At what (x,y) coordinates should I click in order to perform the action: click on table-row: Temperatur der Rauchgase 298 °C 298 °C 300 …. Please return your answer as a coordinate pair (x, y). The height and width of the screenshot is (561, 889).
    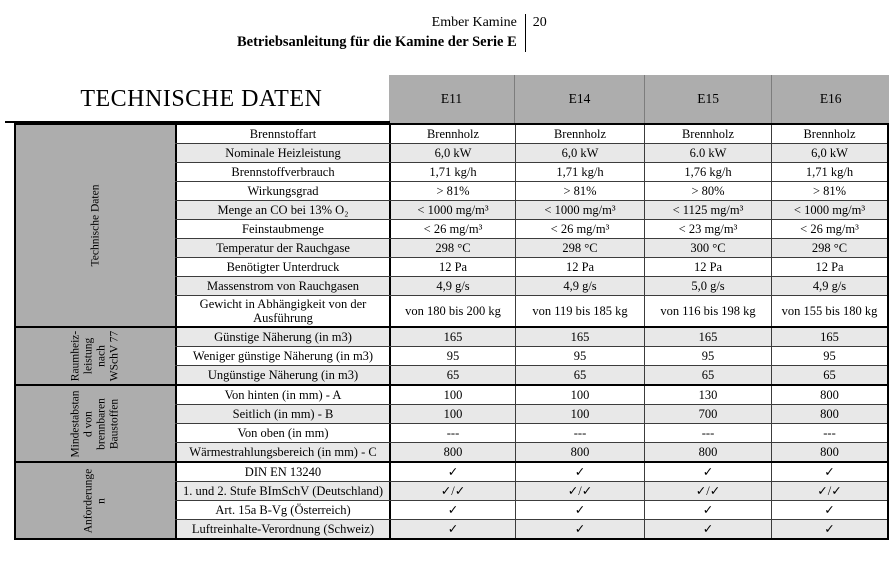
    Looking at the image, I should click on (531, 247).